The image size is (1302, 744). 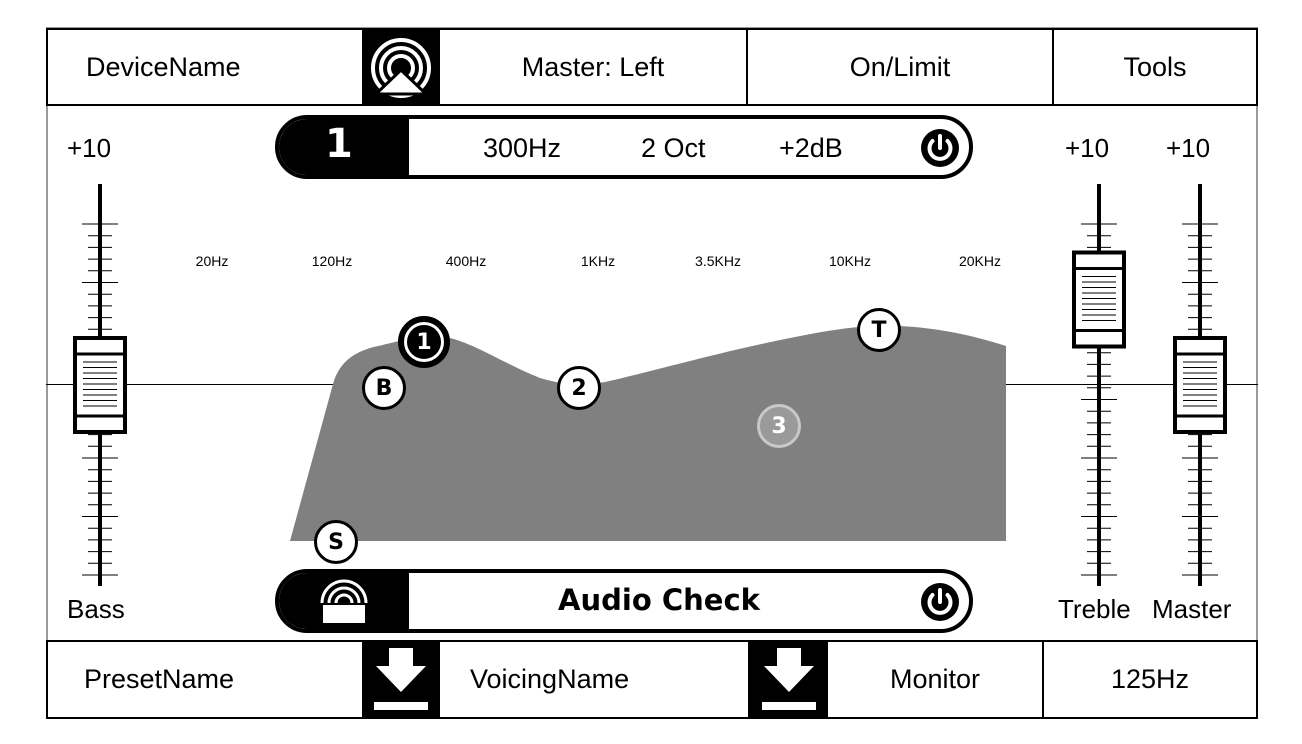 I want to click on eq-node-1-label: 1, so click(x=424, y=342).